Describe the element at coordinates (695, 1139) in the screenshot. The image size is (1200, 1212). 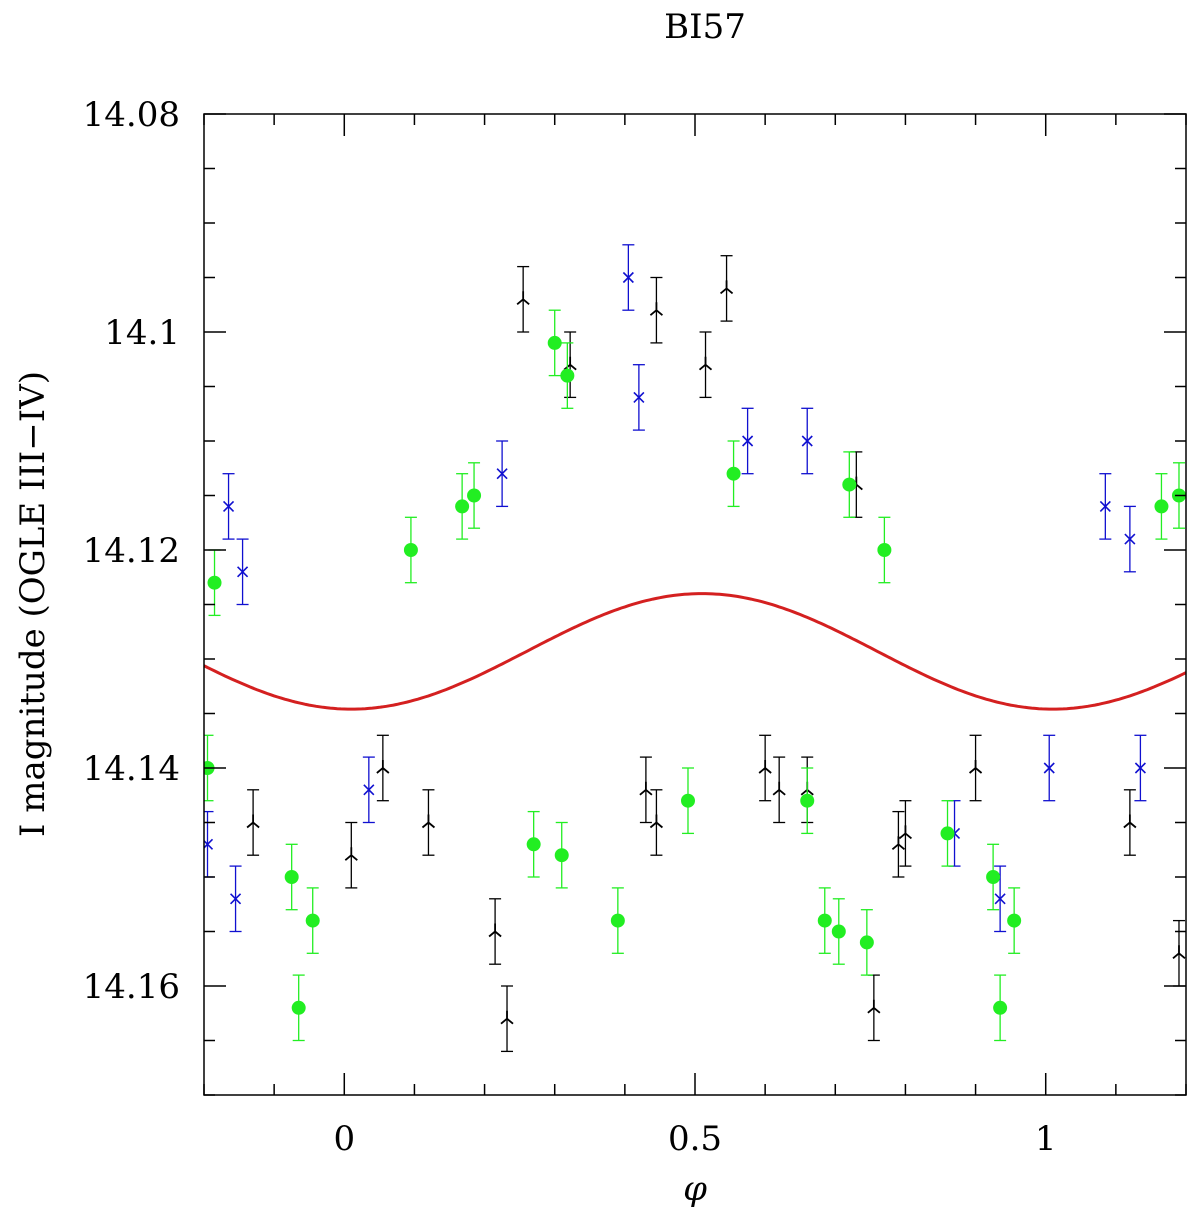
I see `x-tick-label: 0.5` at that location.